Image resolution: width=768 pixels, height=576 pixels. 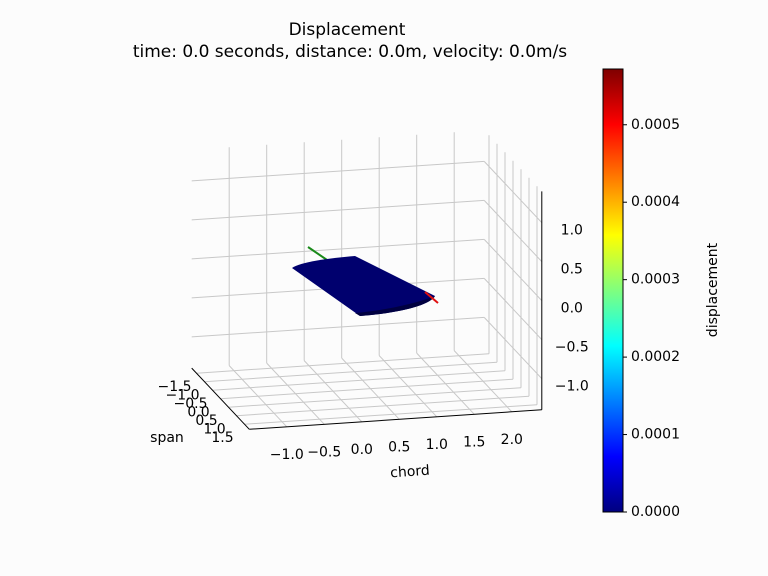 What do you see at coordinates (175, 387) in the screenshot?
I see `y-tick-label: −1.5` at bounding box center [175, 387].